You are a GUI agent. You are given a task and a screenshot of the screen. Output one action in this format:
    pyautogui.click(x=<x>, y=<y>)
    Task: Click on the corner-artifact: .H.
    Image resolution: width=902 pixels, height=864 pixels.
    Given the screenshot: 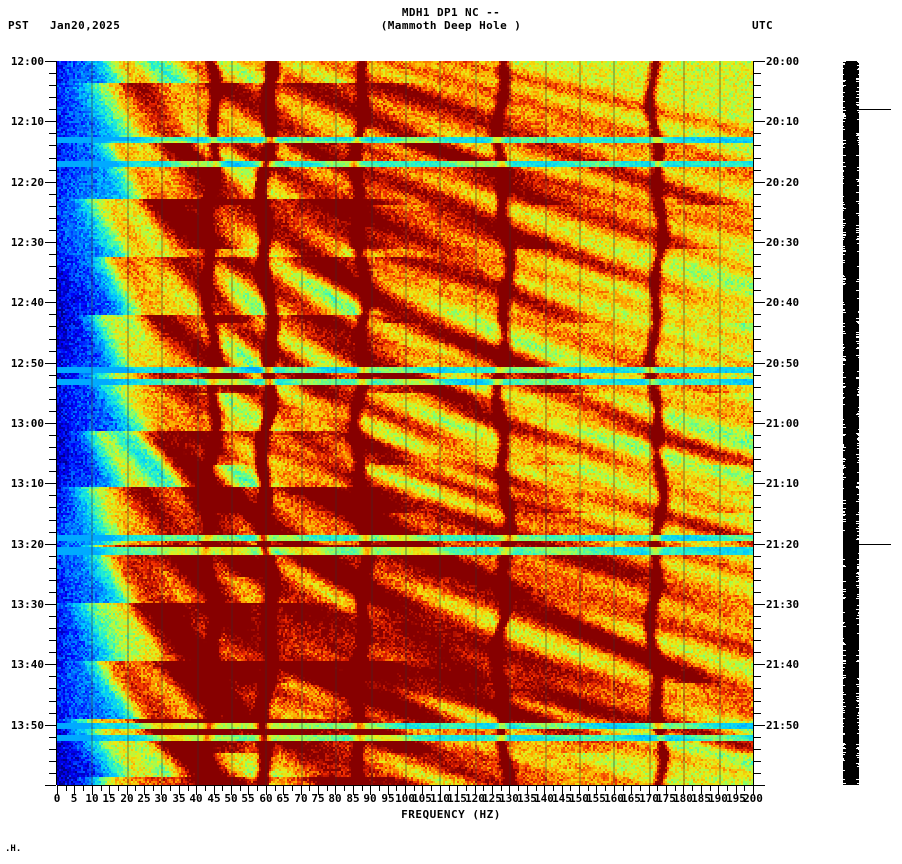 What is the action you would take?
    pyautogui.click(x=13, y=849)
    